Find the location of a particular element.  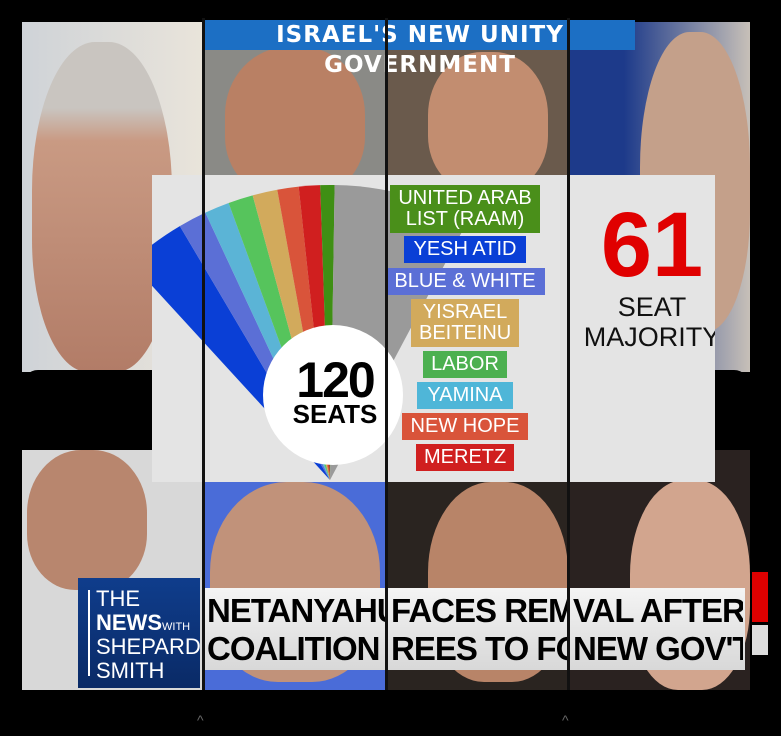

majority-number: 61 is located at coordinates (652, 245).